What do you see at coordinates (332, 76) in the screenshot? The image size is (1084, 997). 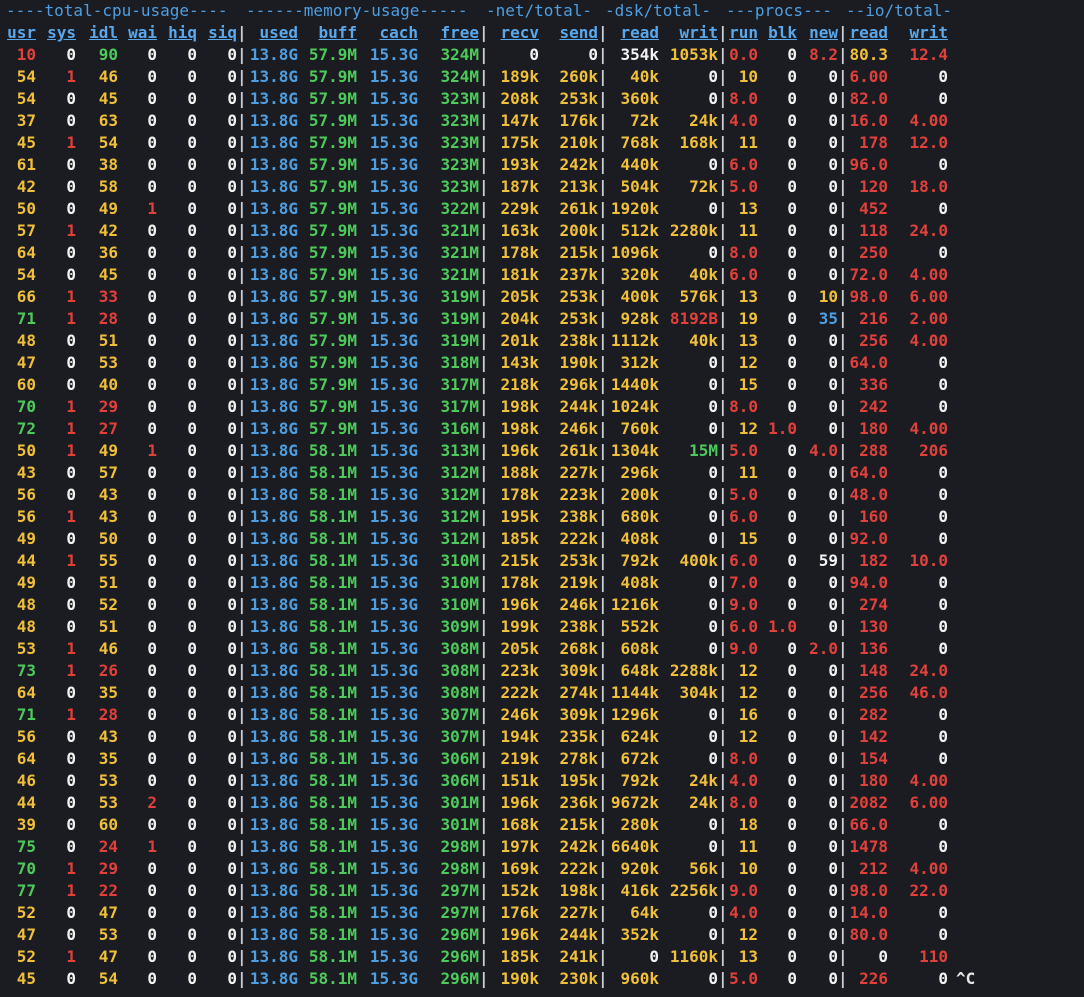 I see `stat-cell: 57.9M` at bounding box center [332, 76].